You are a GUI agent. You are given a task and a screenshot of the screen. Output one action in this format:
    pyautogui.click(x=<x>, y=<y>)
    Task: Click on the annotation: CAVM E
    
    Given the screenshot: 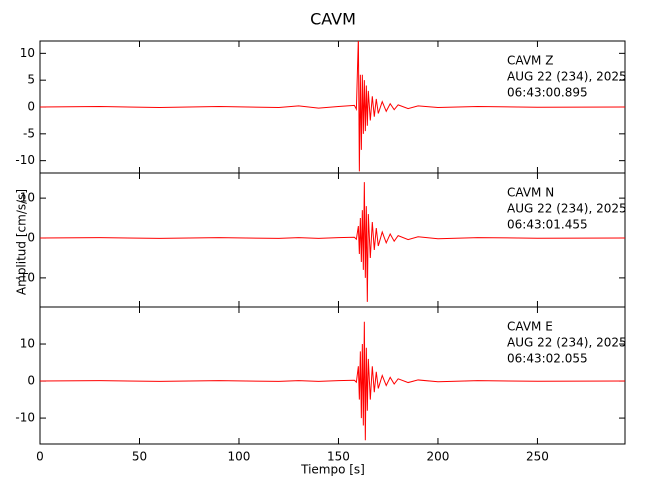 What is the action you would take?
    pyautogui.click(x=530, y=327)
    